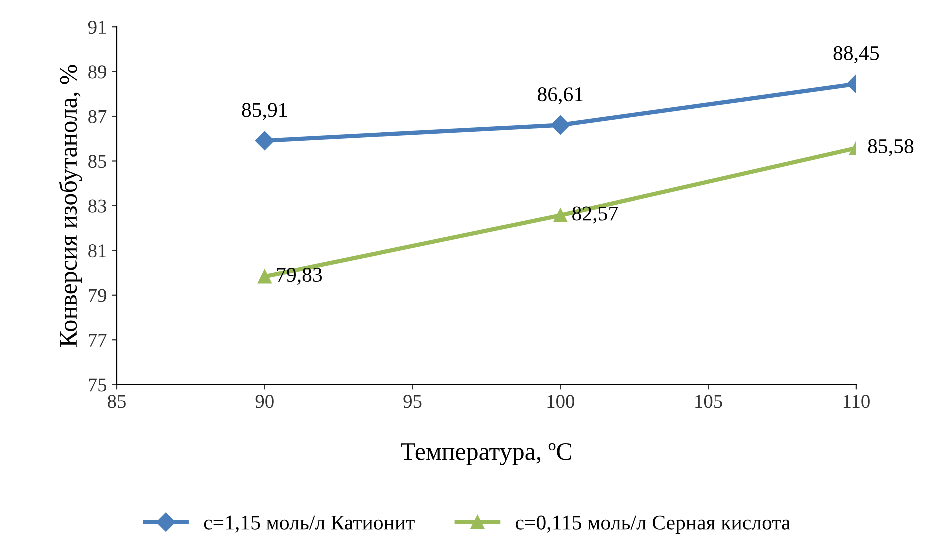  I want to click on y-tick-label: 77, so click(98, 340).